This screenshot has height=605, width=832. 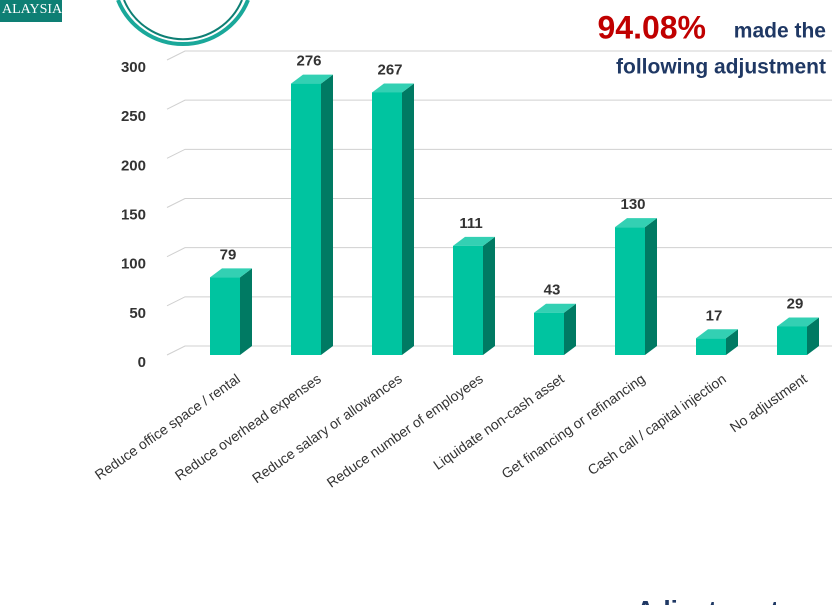 I want to click on x-tick-label: Reduce number of employees, so click(x=405, y=430).